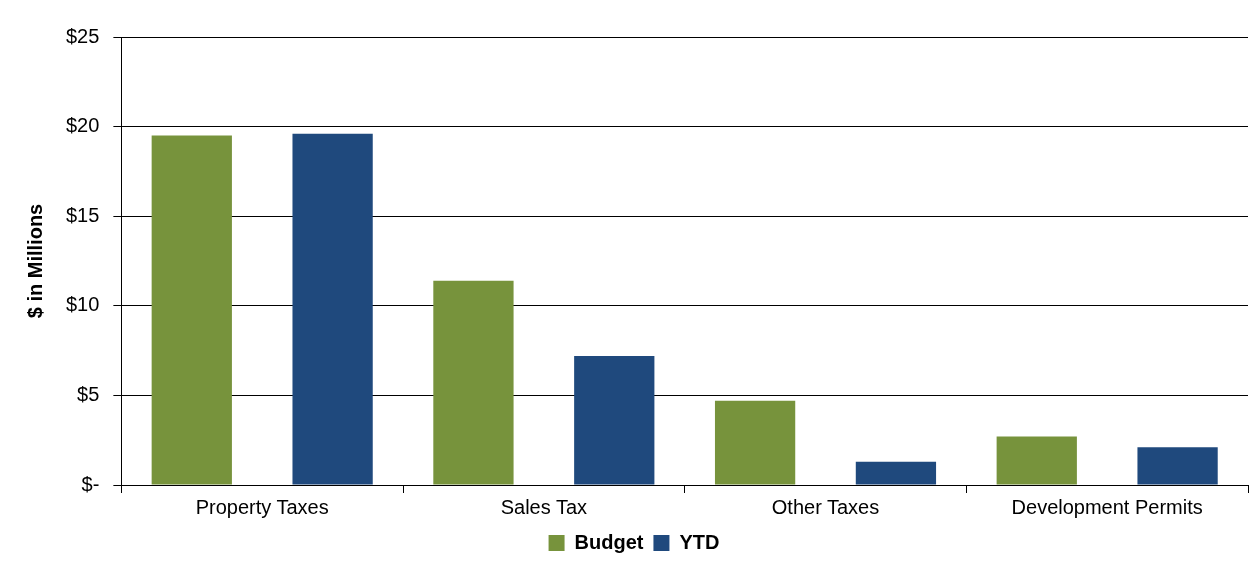  What do you see at coordinates (82, 304) in the screenshot?
I see `y-tick-label: $10` at bounding box center [82, 304].